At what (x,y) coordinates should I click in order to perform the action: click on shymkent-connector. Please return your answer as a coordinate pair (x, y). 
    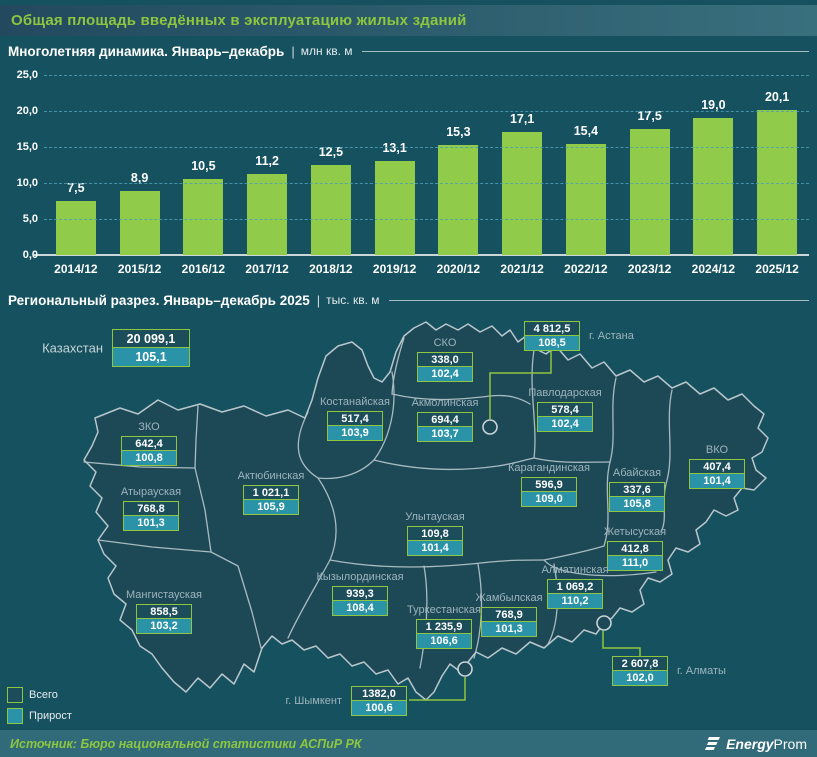
    Looking at the image, I should click on (437, 689).